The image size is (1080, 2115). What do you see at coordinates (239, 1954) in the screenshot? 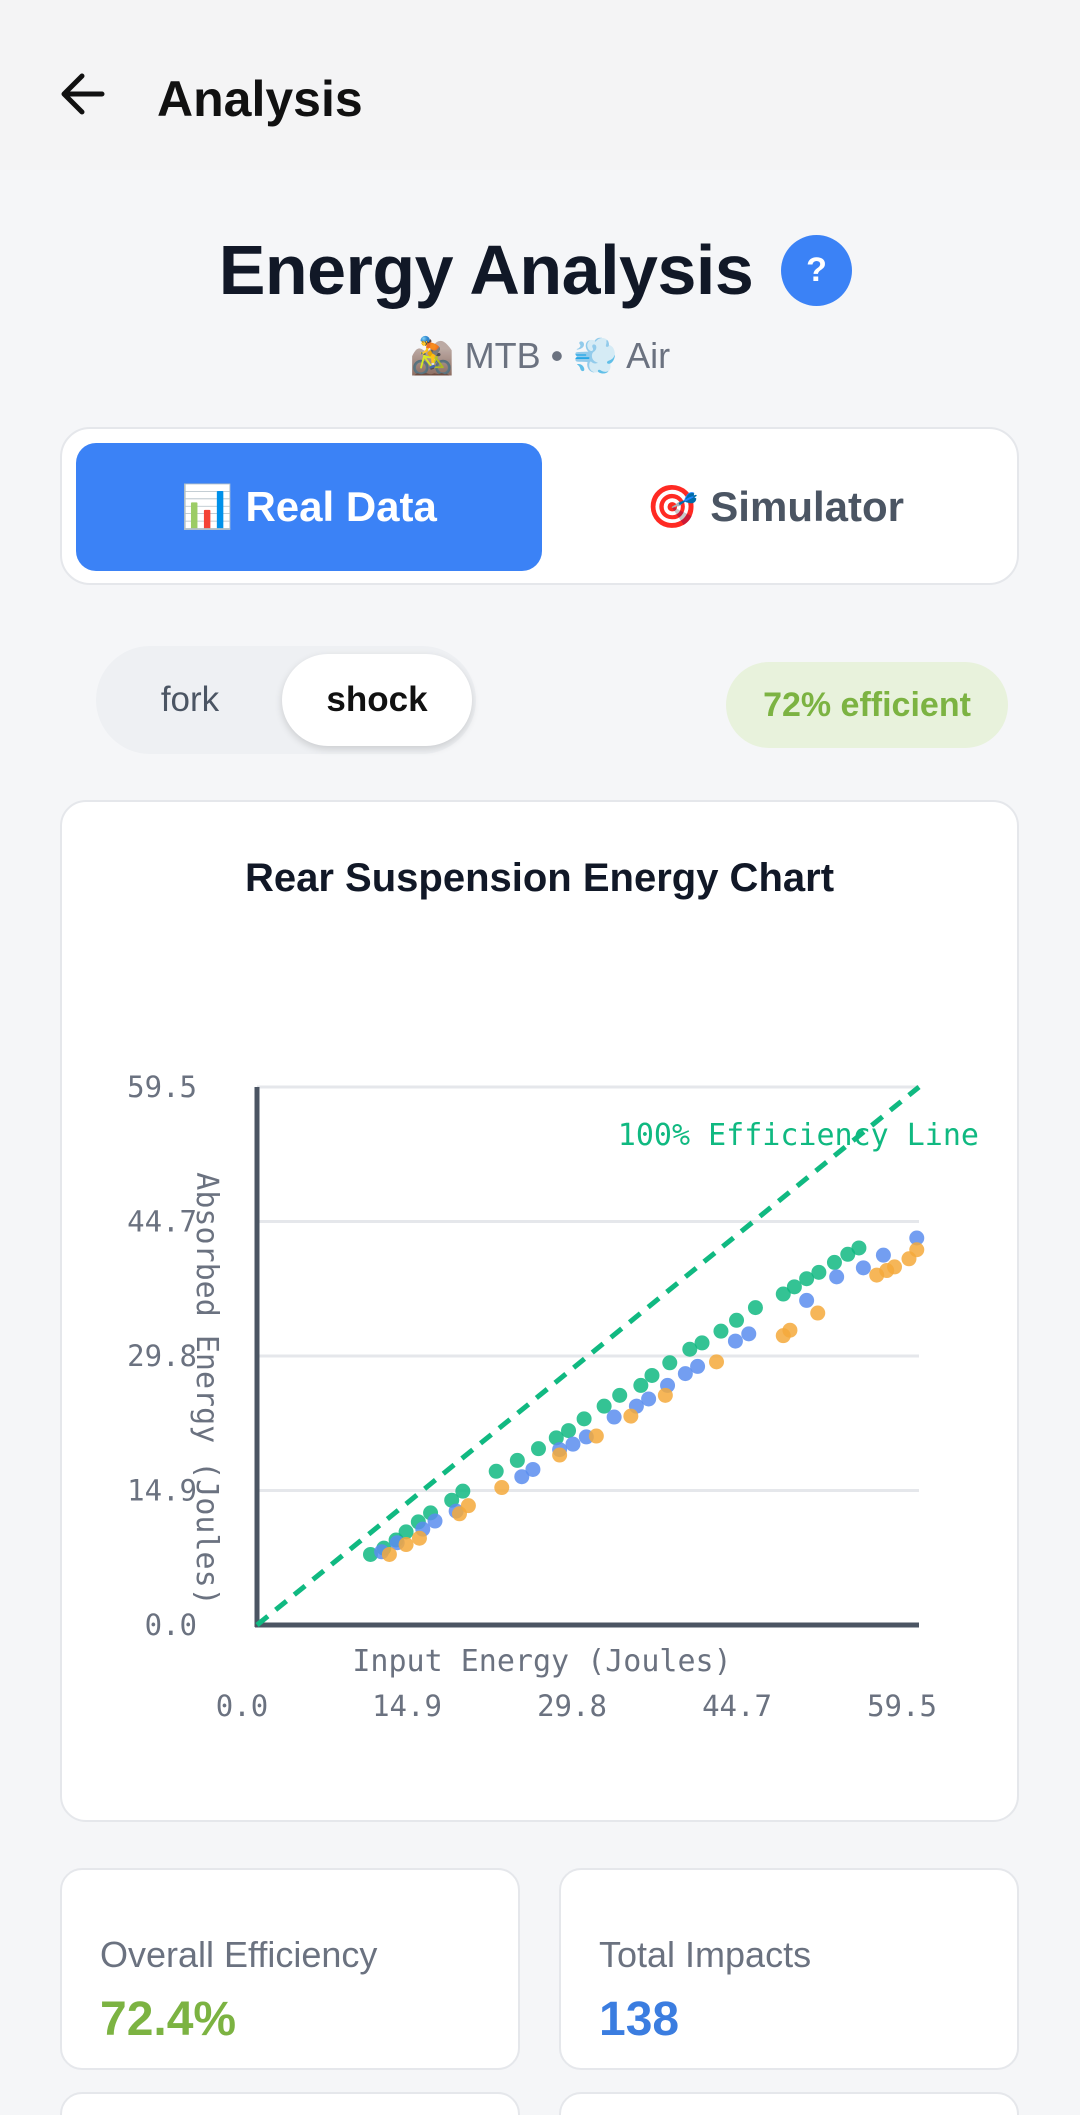
I see `stat-label: Overall Efficiency` at bounding box center [239, 1954].